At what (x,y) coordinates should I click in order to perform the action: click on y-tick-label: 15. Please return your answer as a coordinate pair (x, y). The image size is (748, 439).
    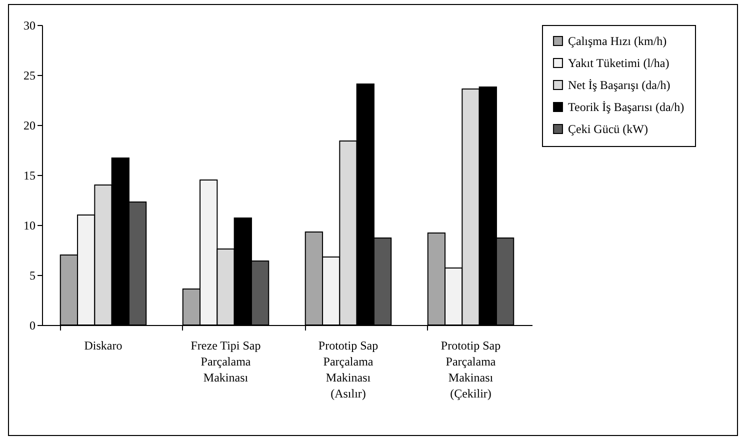
    Looking at the image, I should click on (30, 175).